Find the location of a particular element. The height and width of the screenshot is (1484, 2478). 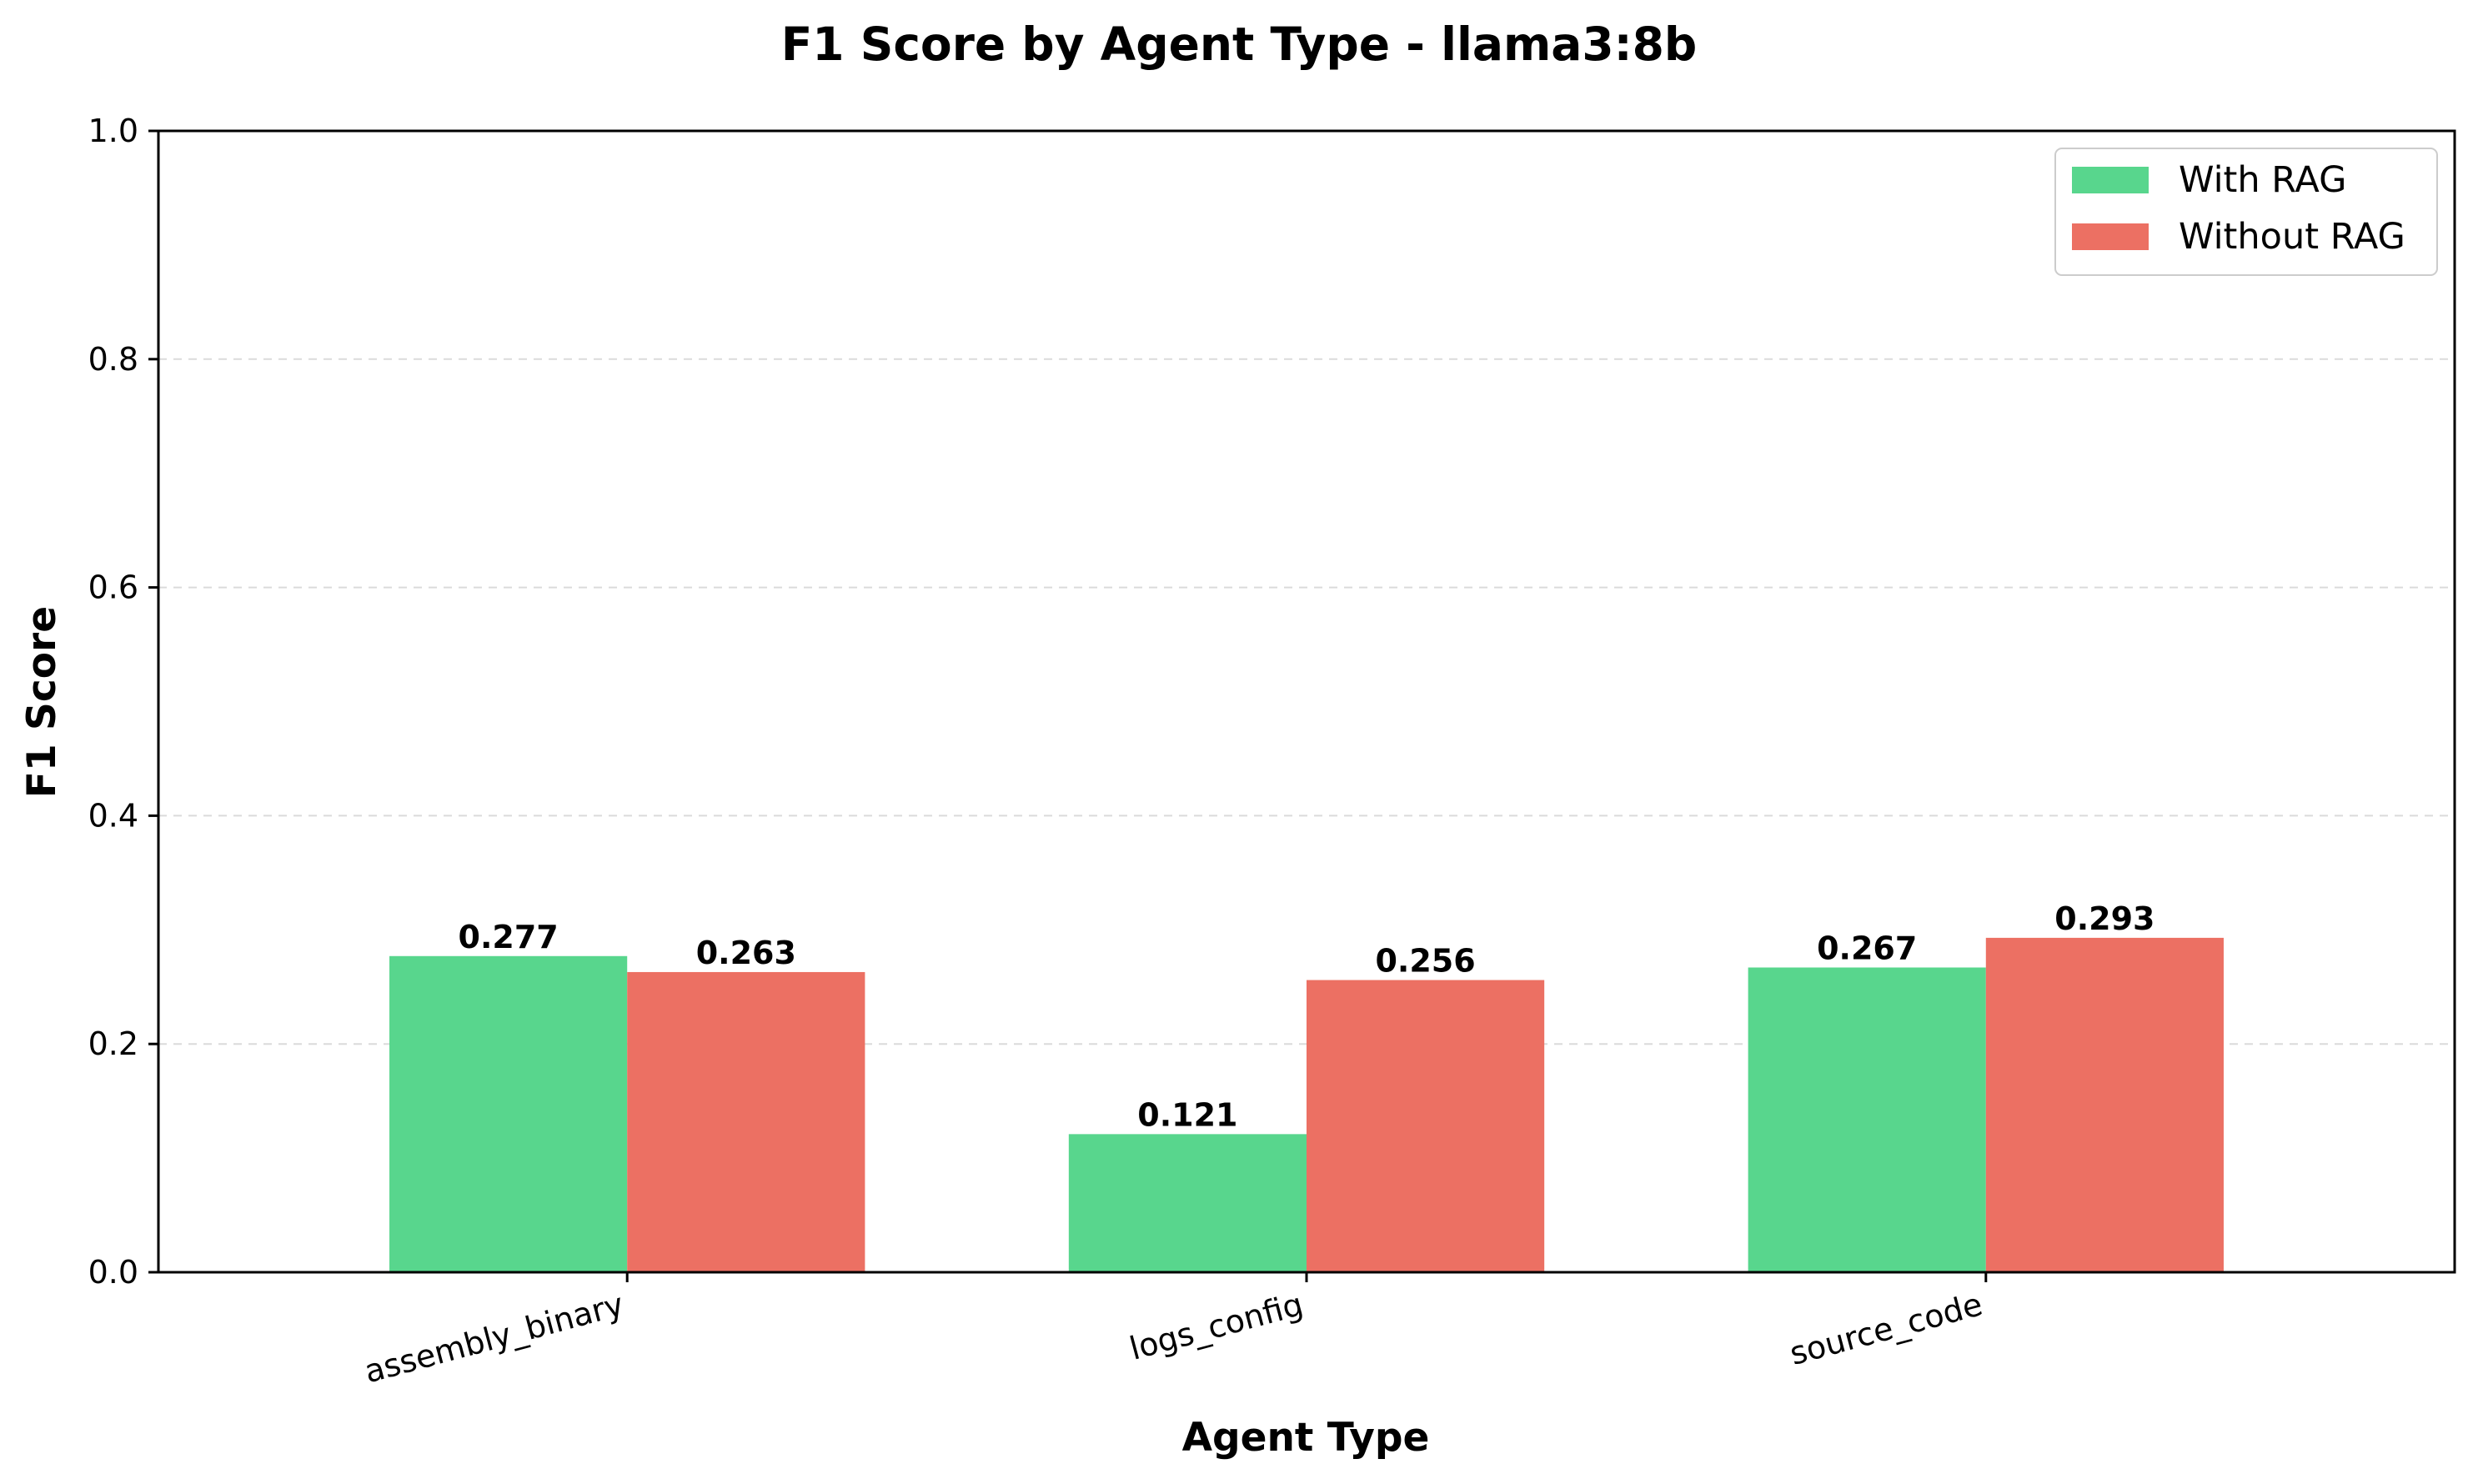

y-tick-label: 0.6 is located at coordinates (113, 587).